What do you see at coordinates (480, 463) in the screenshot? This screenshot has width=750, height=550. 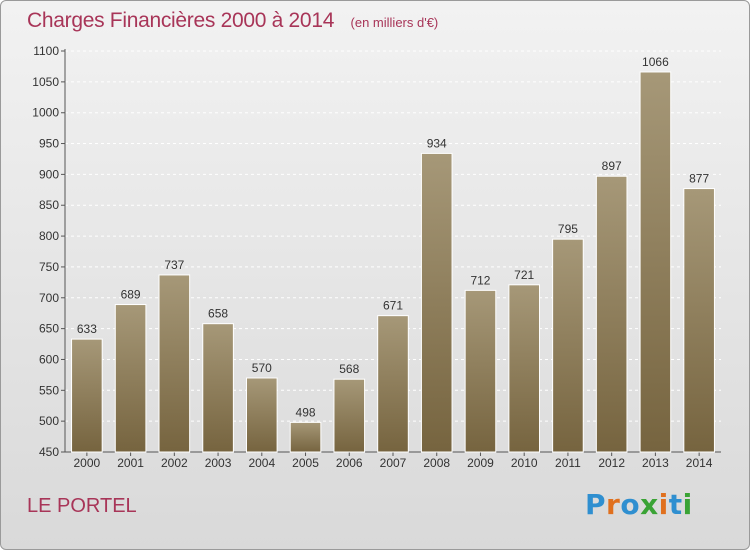 I see `x-tick-label: 2009` at bounding box center [480, 463].